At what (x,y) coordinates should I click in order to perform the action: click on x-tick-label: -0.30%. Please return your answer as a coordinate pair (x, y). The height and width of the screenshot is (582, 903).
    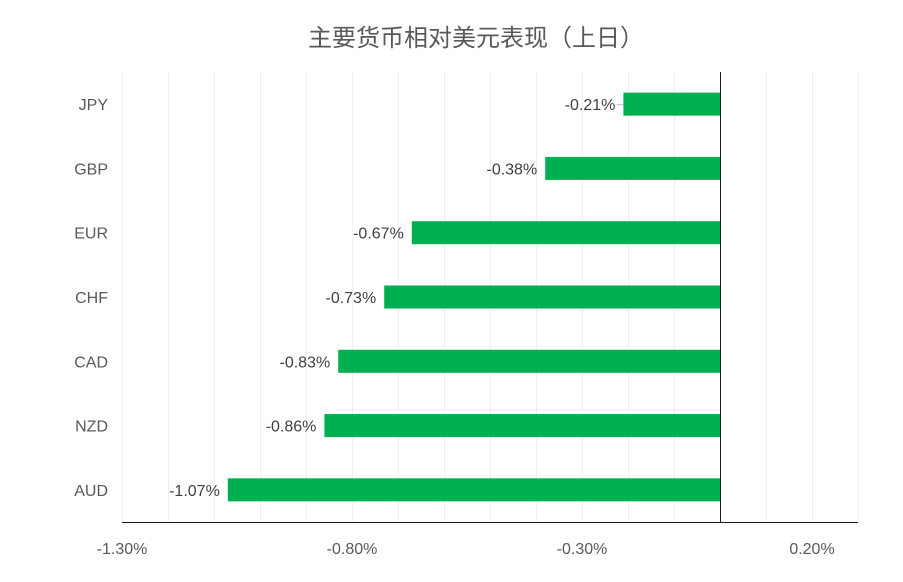
    Looking at the image, I should click on (582, 549).